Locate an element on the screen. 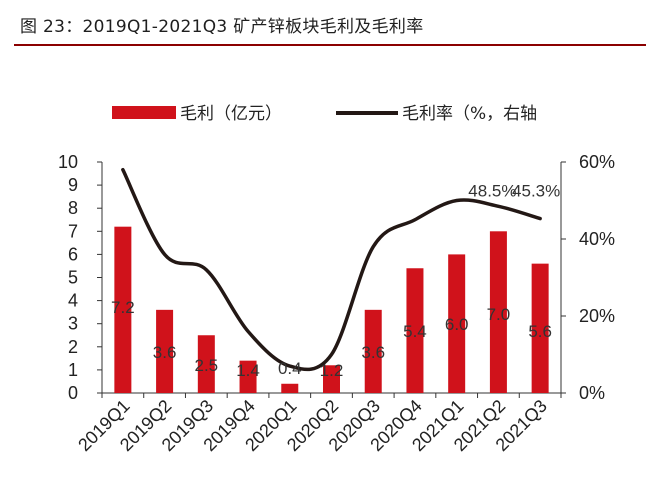 This screenshot has height=480, width=658. y-left-tick-label: 2 is located at coordinates (73, 347).